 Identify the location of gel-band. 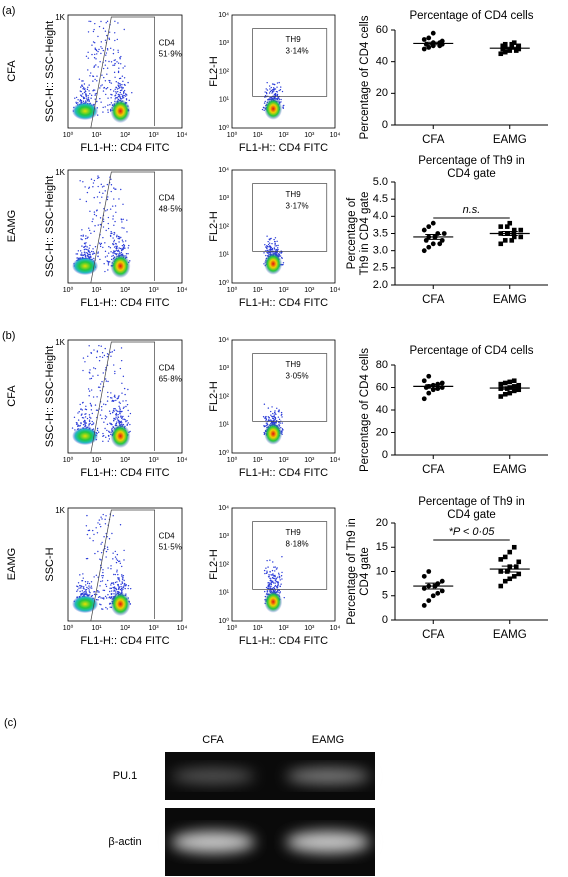
(328, 776).